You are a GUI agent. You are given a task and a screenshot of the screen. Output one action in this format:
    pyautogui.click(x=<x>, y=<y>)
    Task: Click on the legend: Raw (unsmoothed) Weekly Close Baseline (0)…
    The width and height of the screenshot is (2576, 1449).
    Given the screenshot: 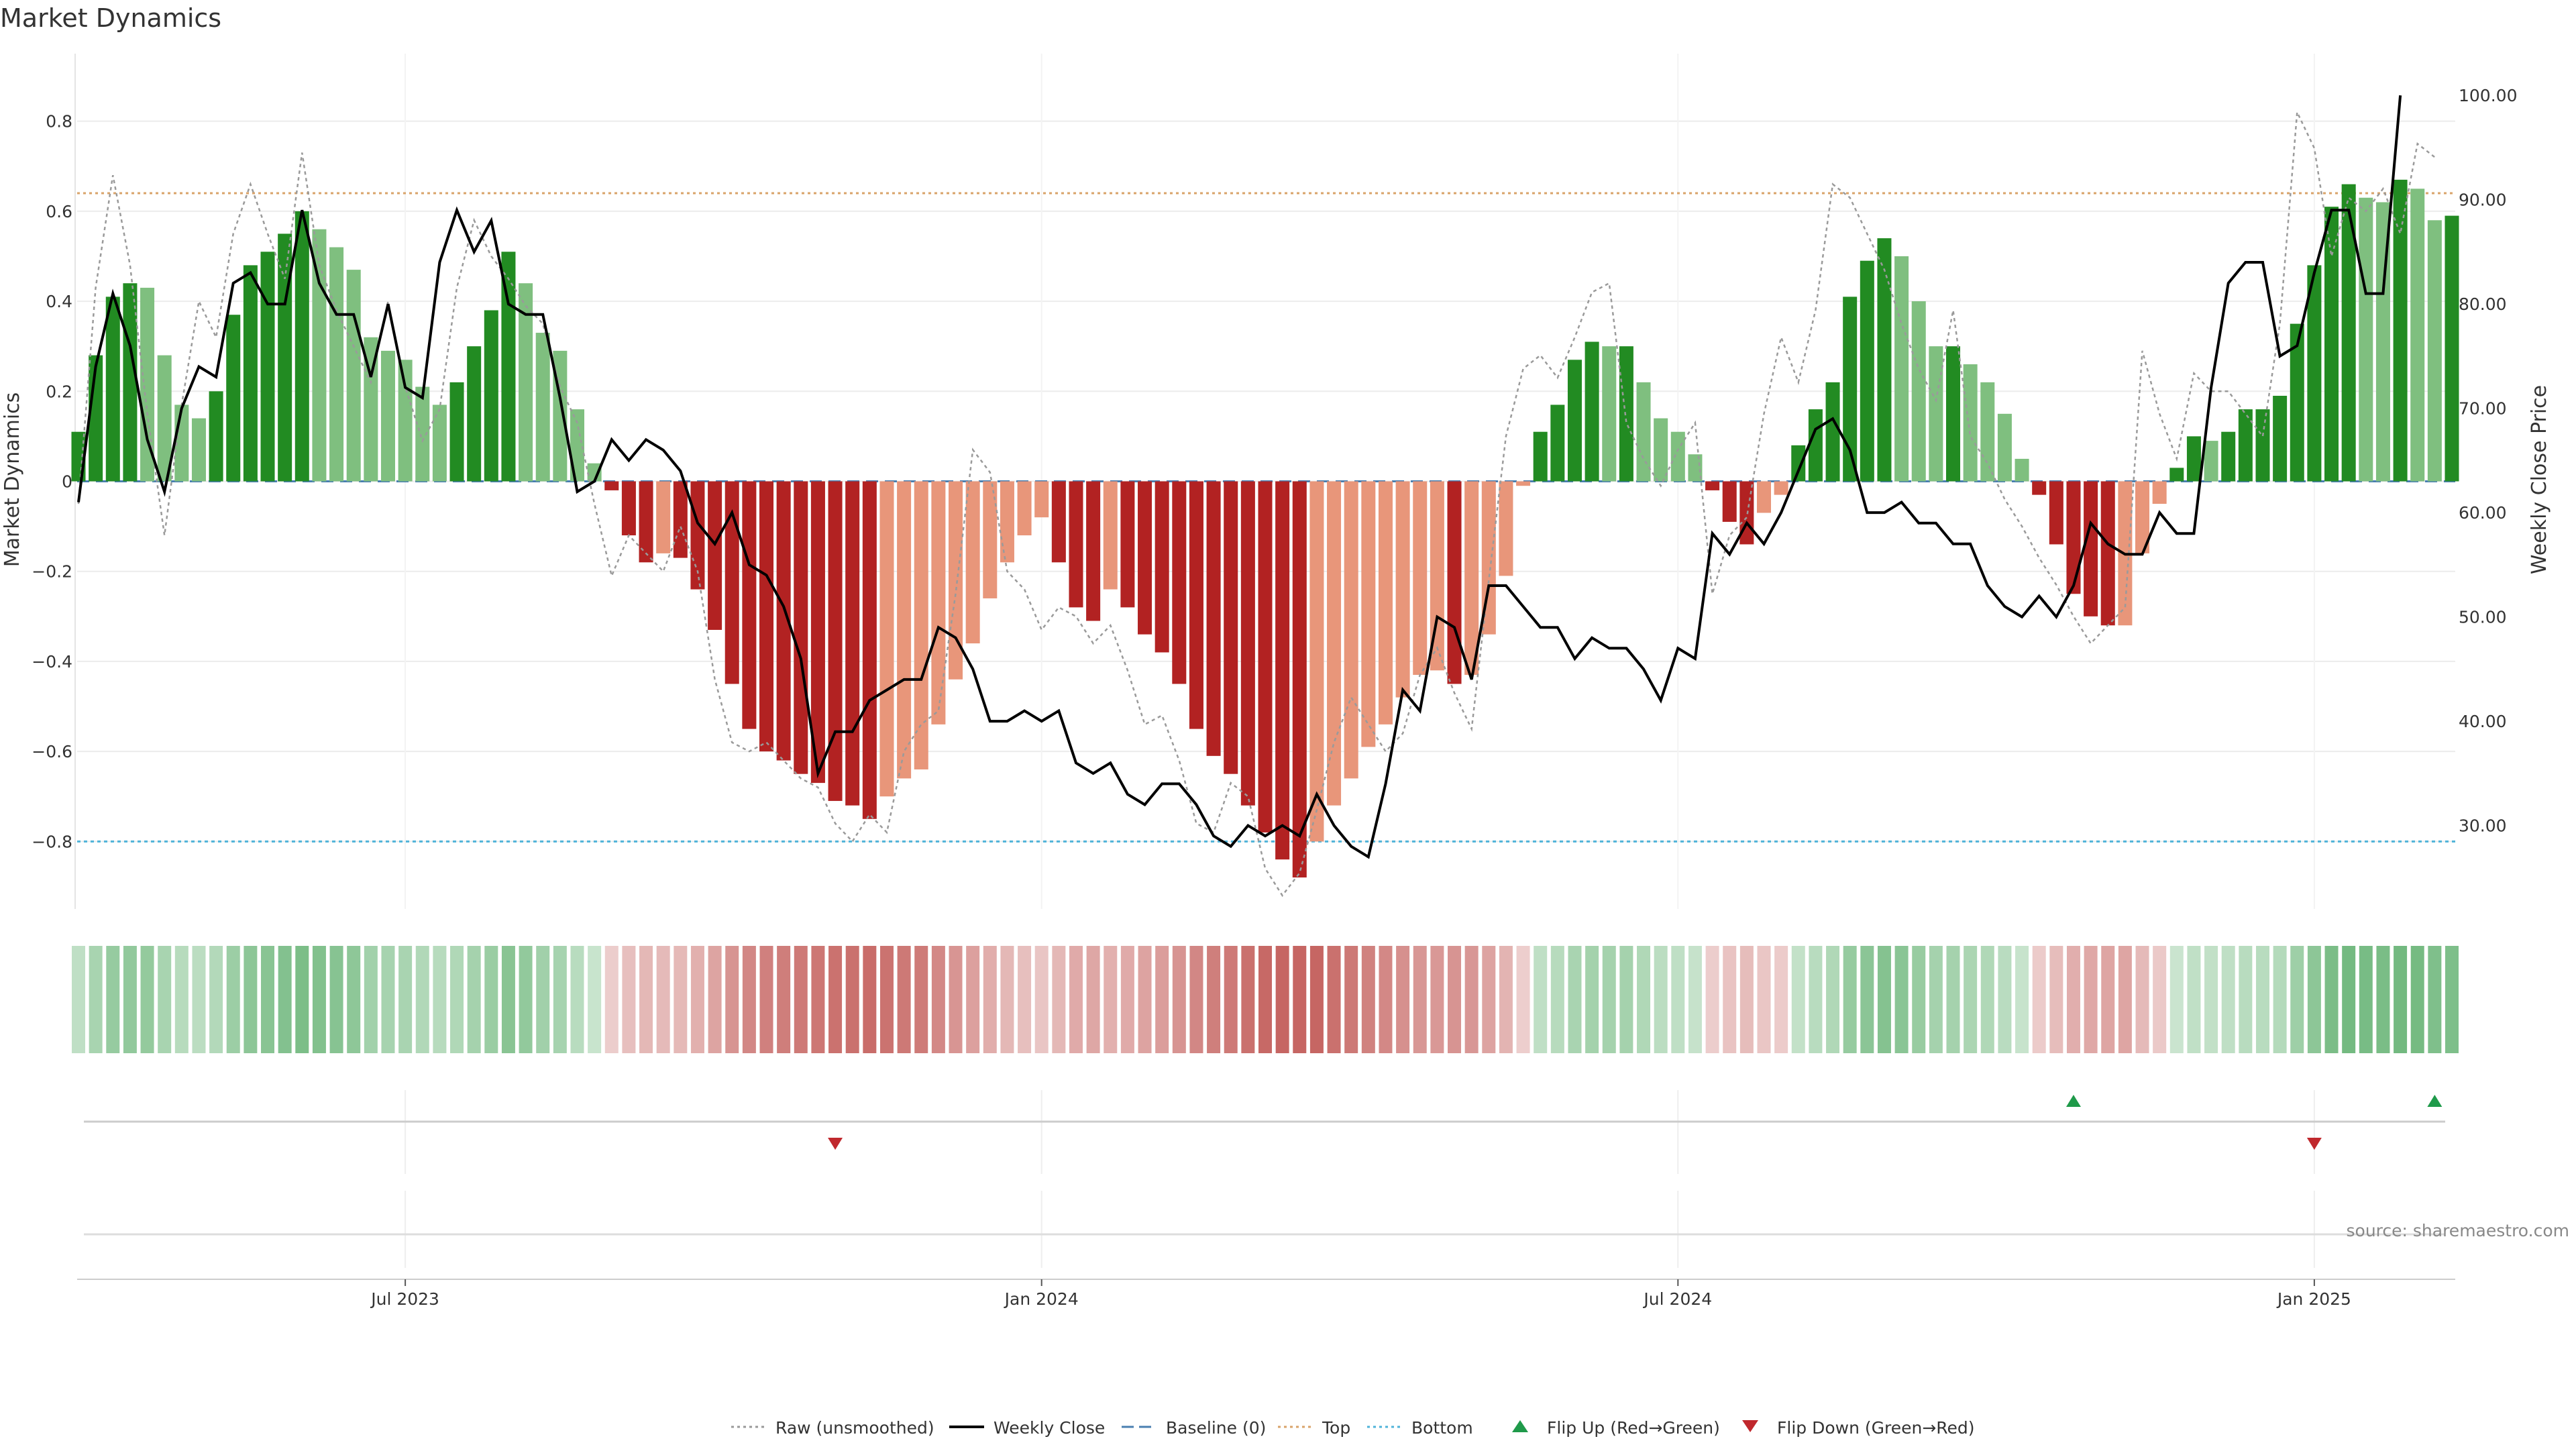 What is the action you would take?
    pyautogui.click(x=1353, y=1428)
    